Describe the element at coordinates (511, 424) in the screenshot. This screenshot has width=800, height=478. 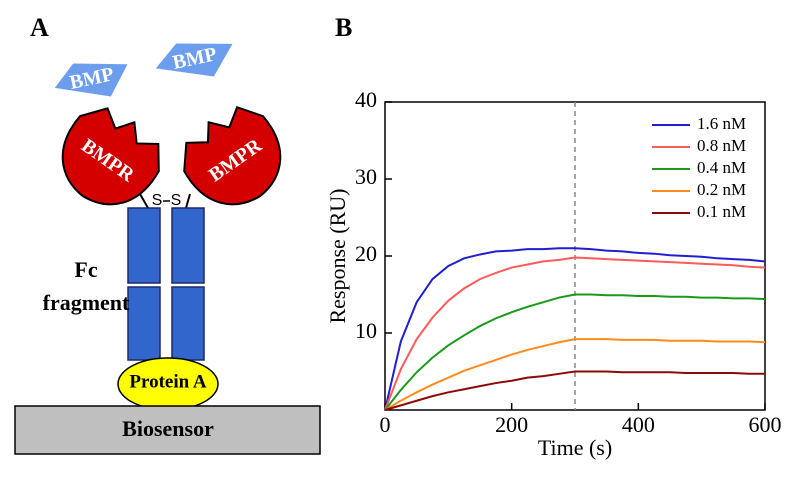
I see `x-tick-label: 200` at that location.